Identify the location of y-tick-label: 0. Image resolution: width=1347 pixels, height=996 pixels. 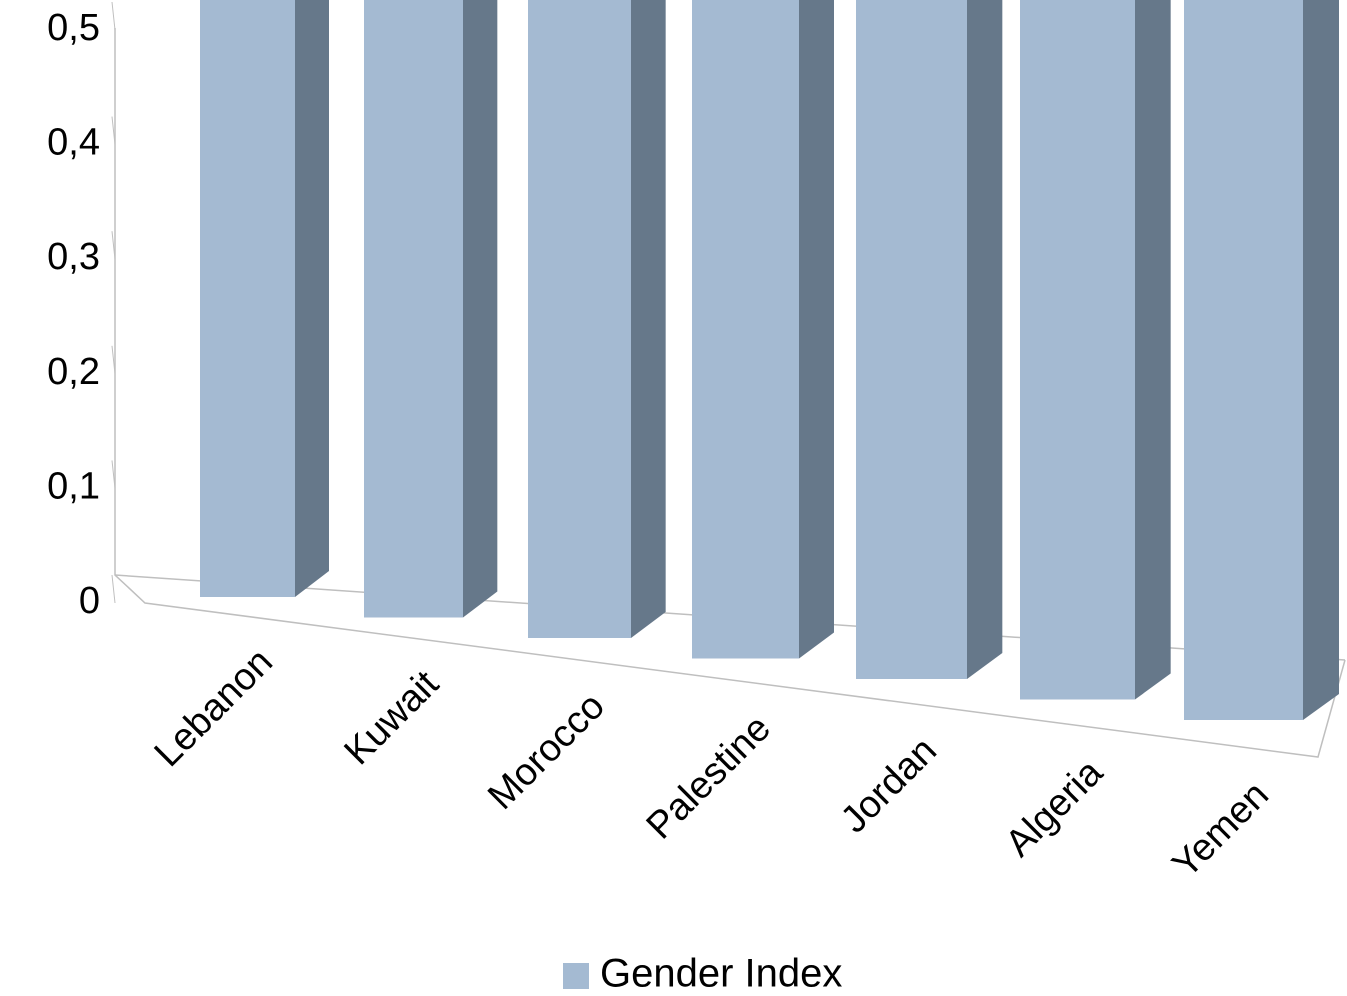
(89, 601).